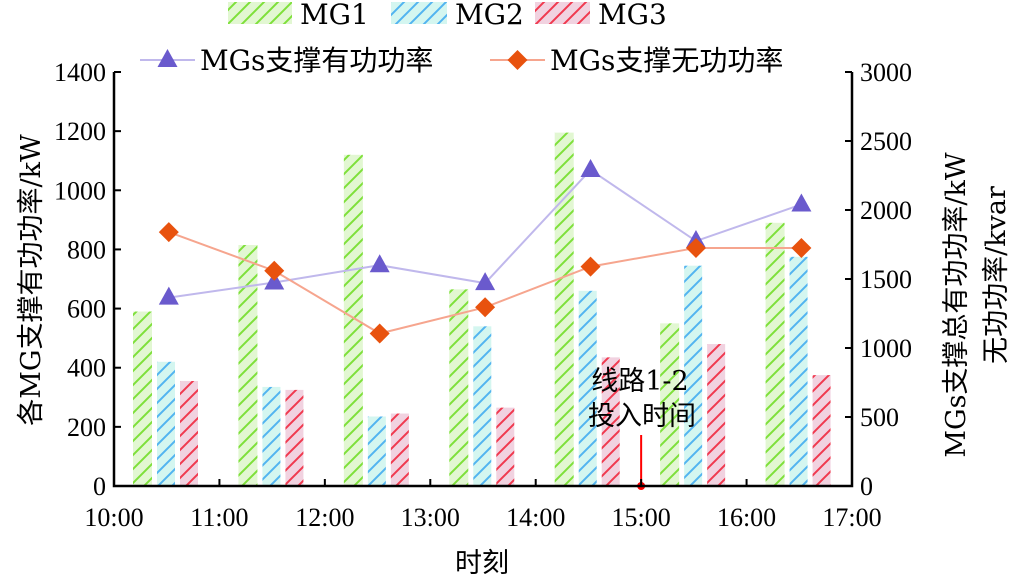  I want to click on y-tick-label: 600, so click(86, 309).